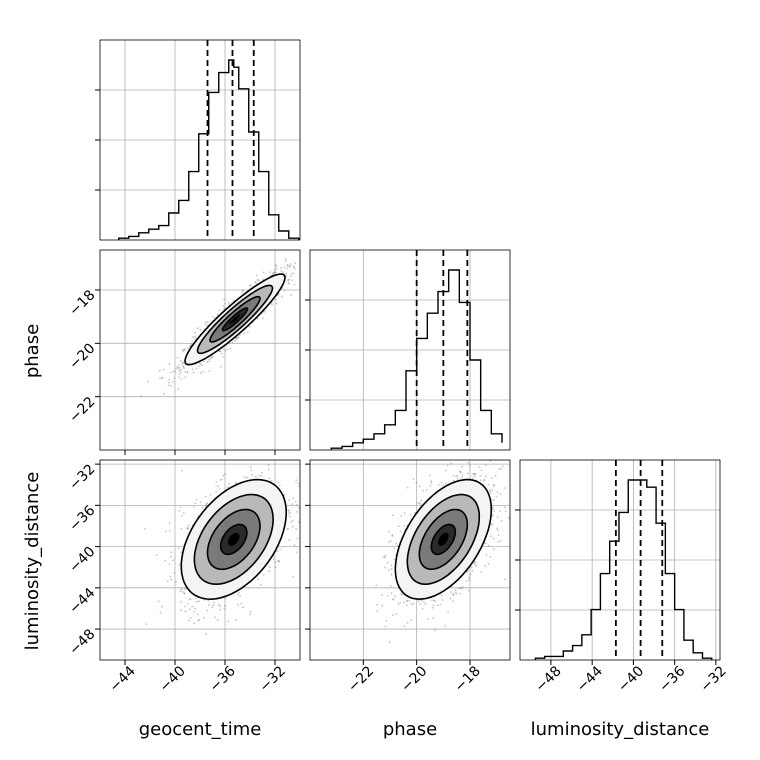 The width and height of the screenshot is (760, 760). I want to click on panel-joint-phase-luminosity-distance, so click(408, 559).